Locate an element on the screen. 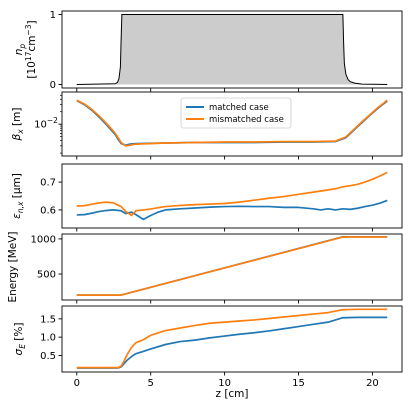  xtick-label: 5 is located at coordinates (151, 383).